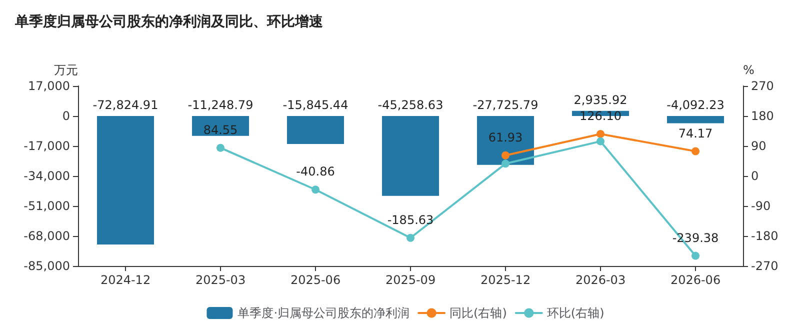 Image resolution: width=811 pixels, height=334 pixels. I want to click on data-label: -185.63, so click(410, 219).